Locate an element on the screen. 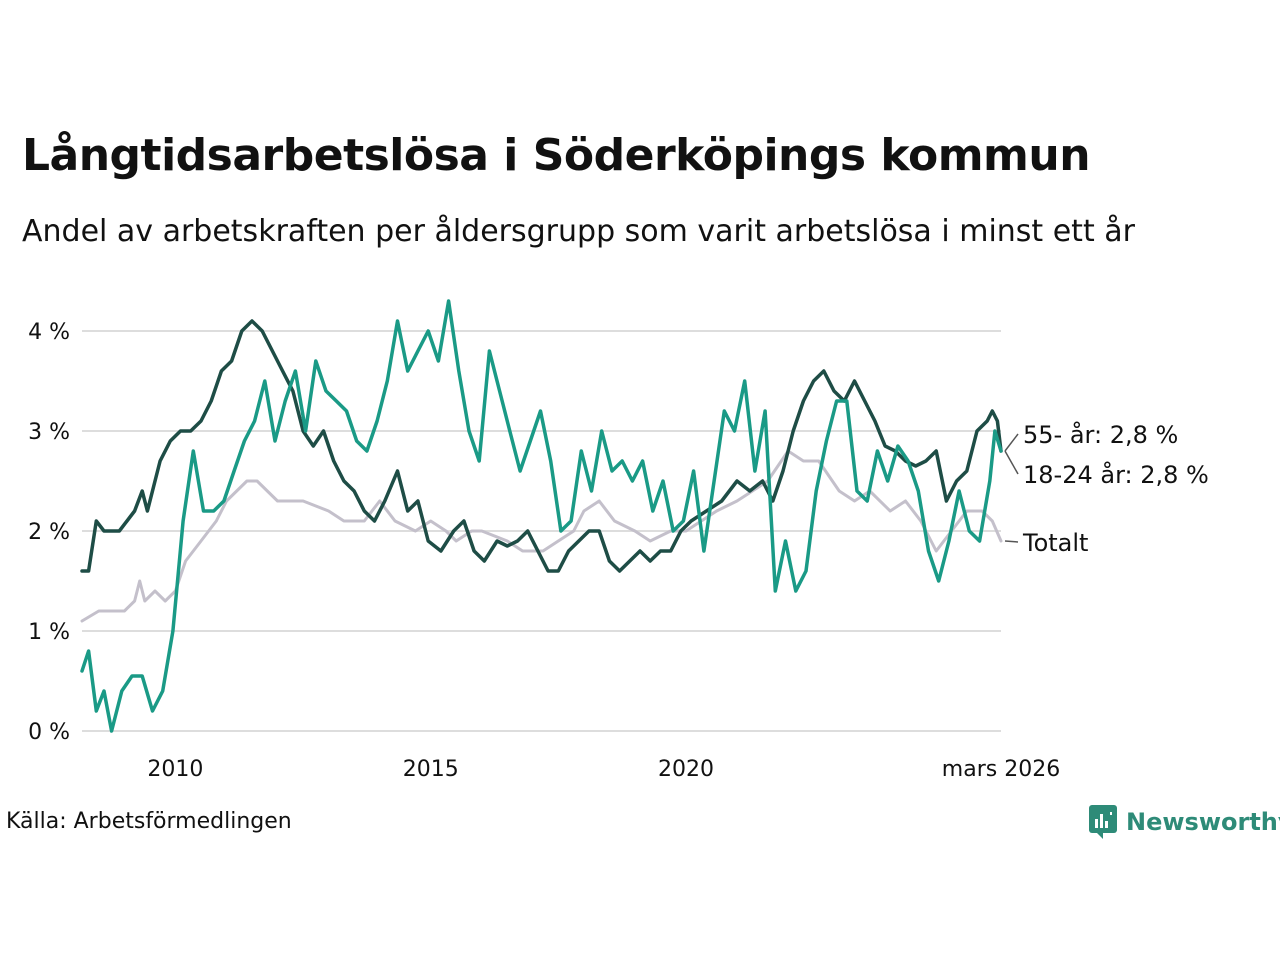 The width and height of the screenshot is (1280, 960). end-label-55-r: 55- år: 2,8 % is located at coordinates (1100, 434).